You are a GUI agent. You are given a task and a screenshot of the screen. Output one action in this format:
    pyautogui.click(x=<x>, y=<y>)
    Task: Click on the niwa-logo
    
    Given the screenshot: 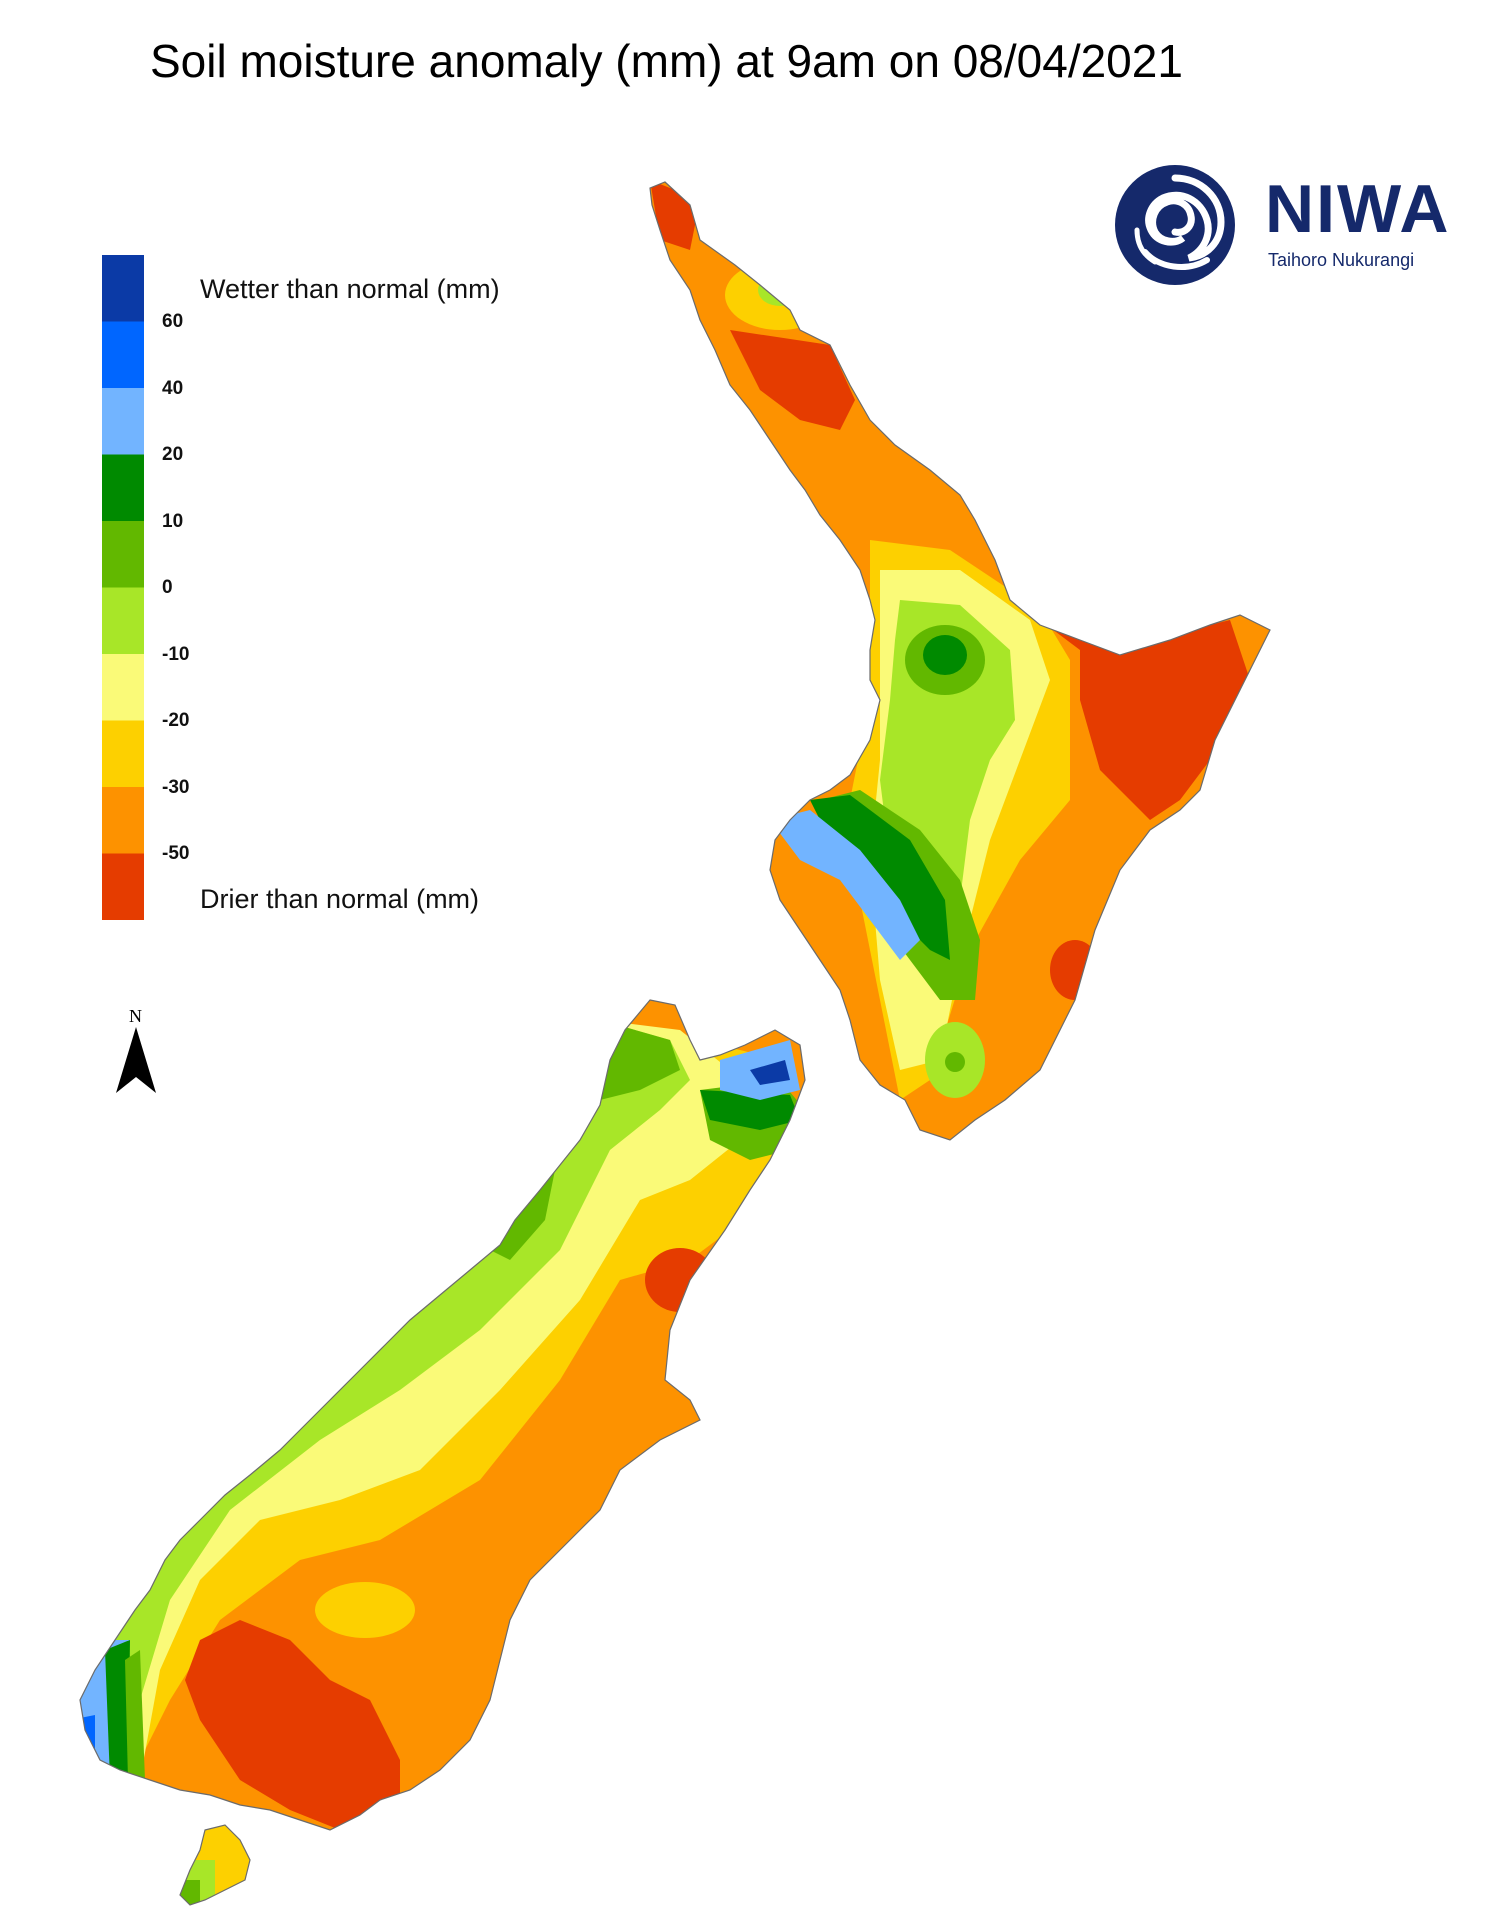 What is the action you would take?
    pyautogui.click(x=1175, y=225)
    